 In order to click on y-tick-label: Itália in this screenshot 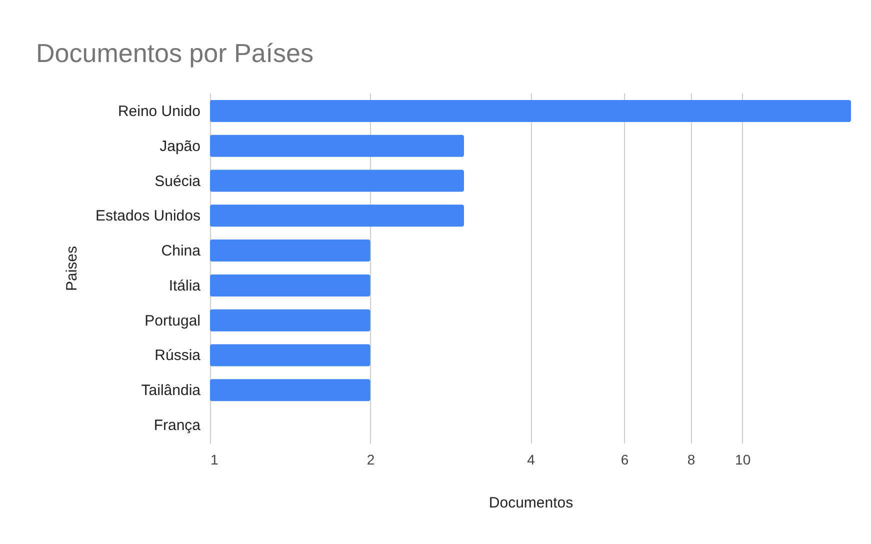, I will do `click(185, 285)`.